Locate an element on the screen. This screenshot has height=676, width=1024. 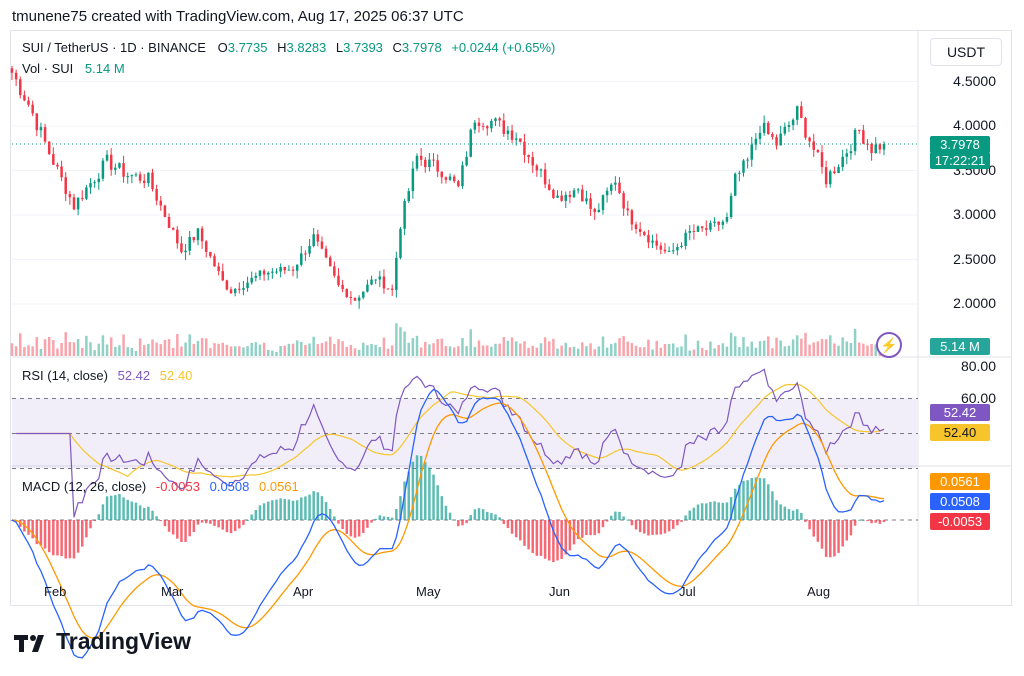
bar-countdown-tag: 17:22:21 is located at coordinates (960, 160).